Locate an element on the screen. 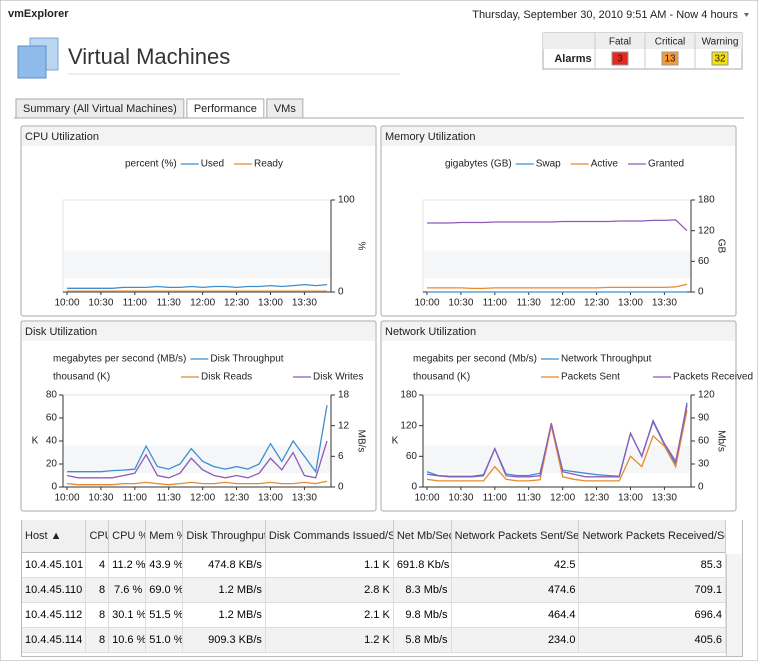 The width and height of the screenshot is (758, 661). cell: 10.4.45.112 is located at coordinates (54, 615).